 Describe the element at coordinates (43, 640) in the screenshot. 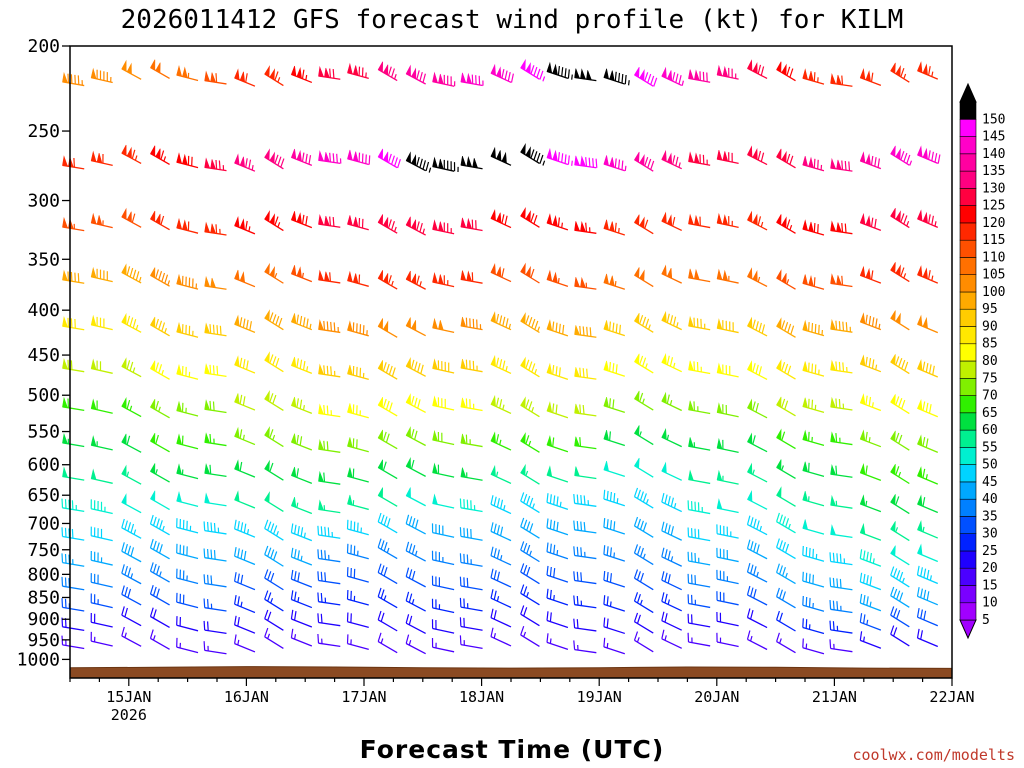

I see `y-tick-label: 950` at that location.